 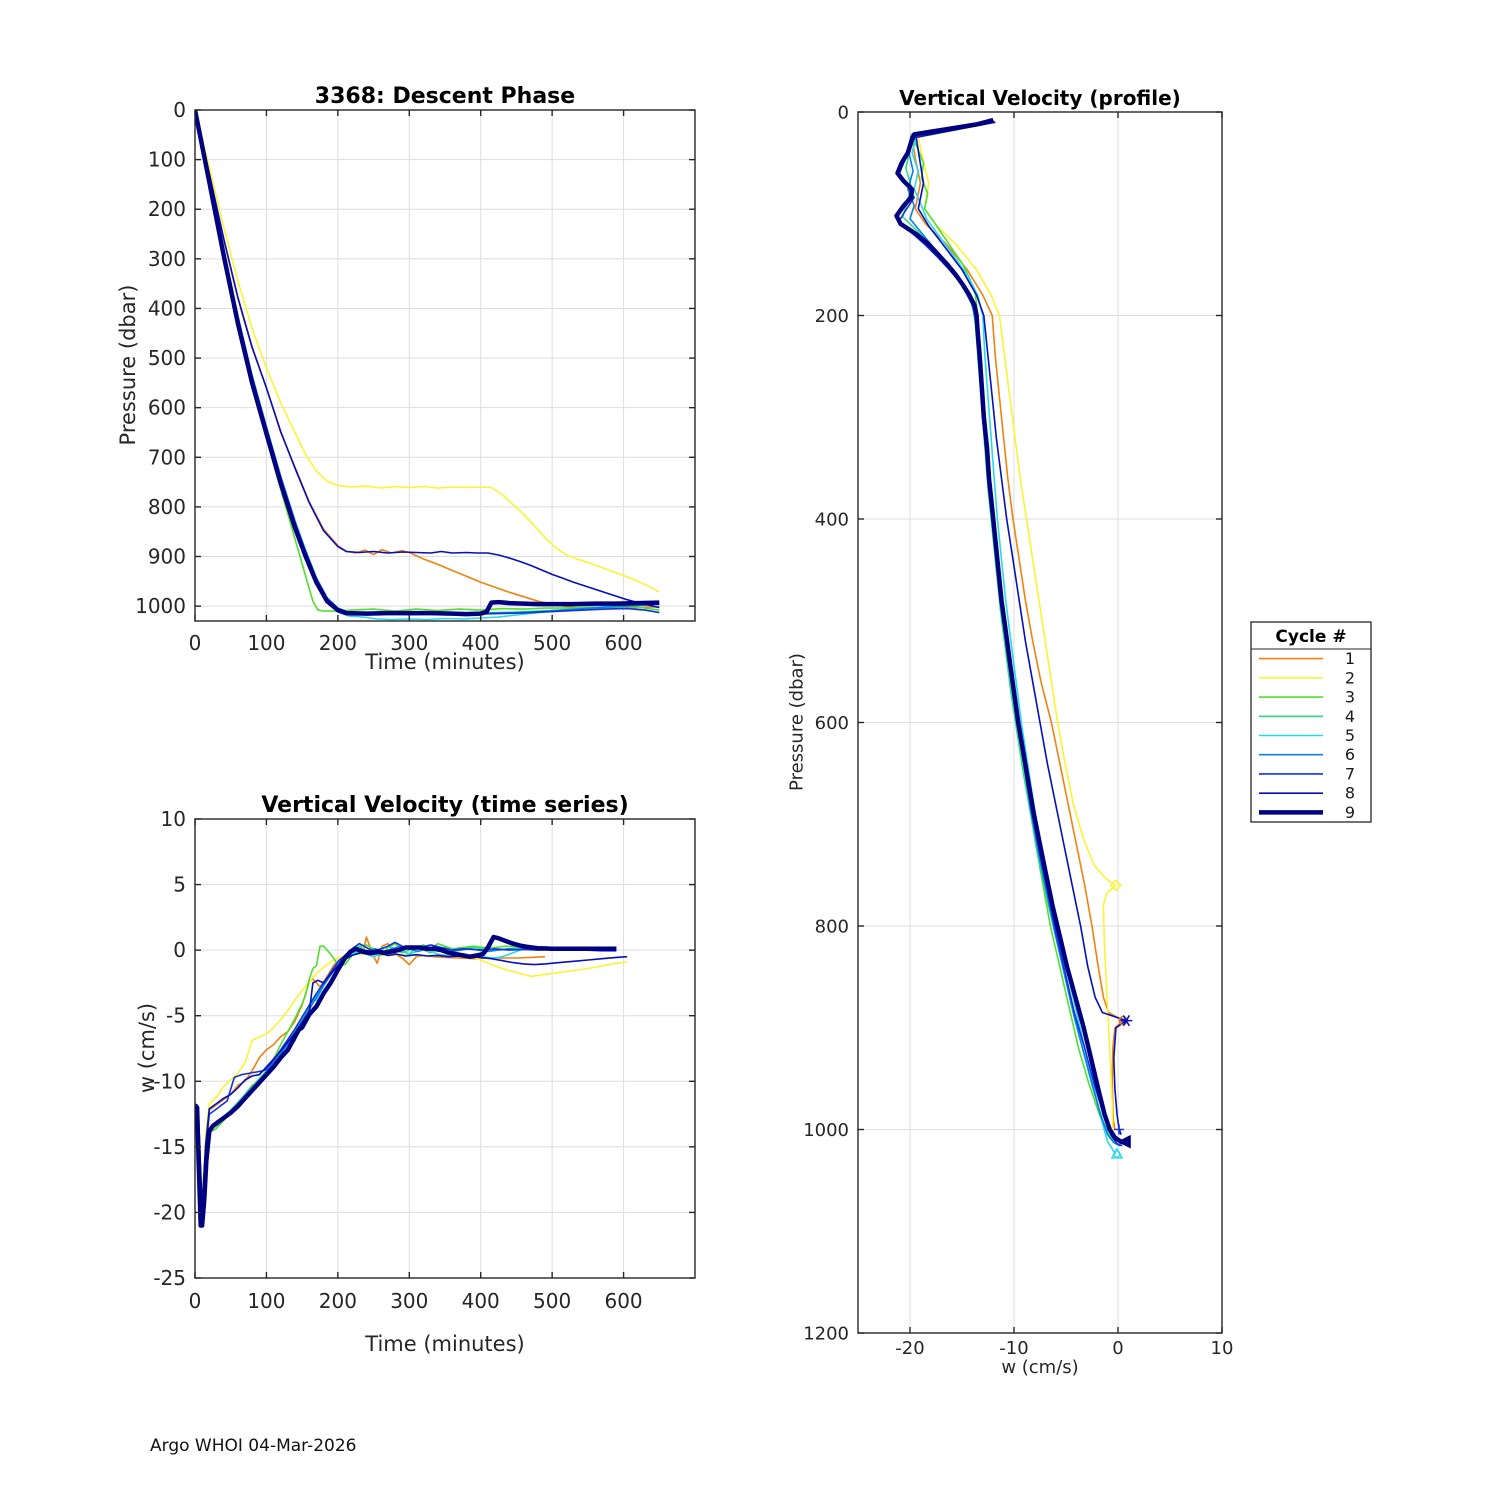 What do you see at coordinates (1117, 1348) in the screenshot?
I see `profile-xtick-label: 0` at bounding box center [1117, 1348].